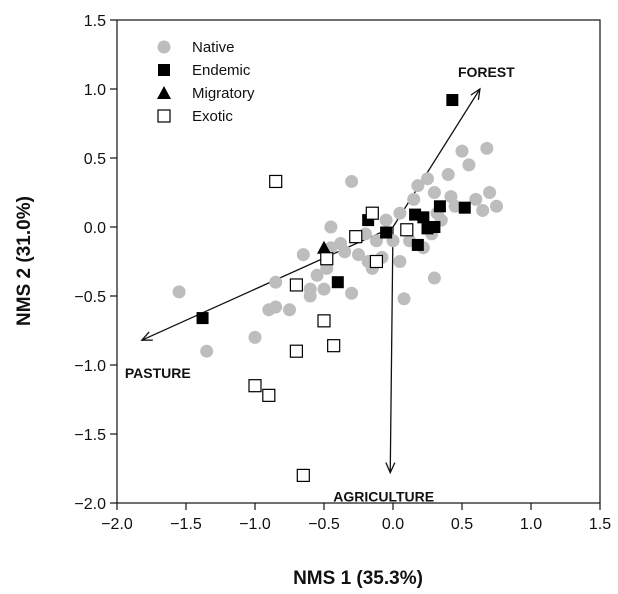  Describe the element at coordinates (164, 116) in the screenshot. I see `legend-marker-exotic` at that location.